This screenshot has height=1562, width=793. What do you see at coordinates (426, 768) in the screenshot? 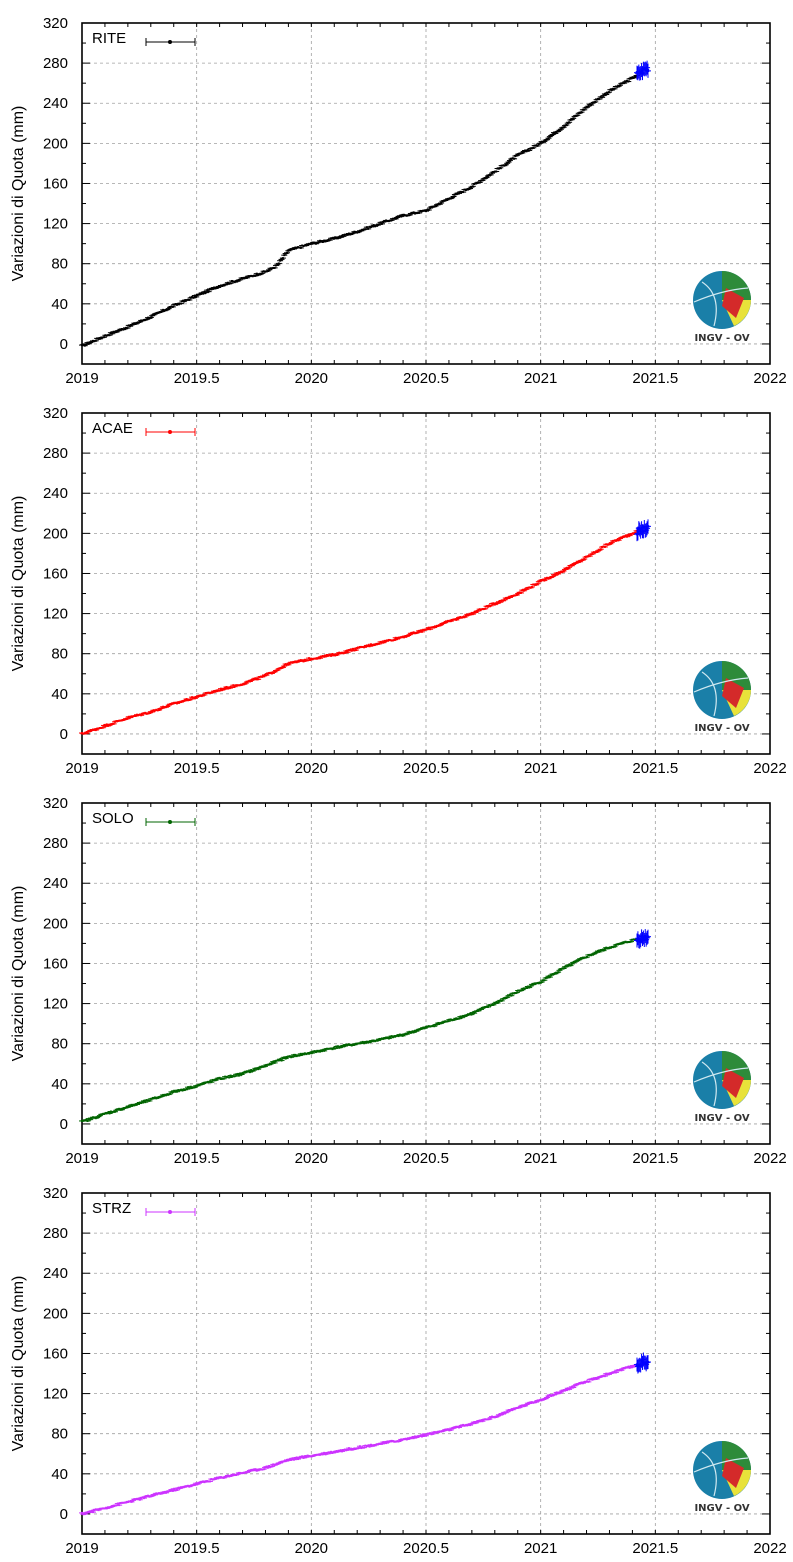
I see `x-tick-label: 2020.5` at bounding box center [426, 768].